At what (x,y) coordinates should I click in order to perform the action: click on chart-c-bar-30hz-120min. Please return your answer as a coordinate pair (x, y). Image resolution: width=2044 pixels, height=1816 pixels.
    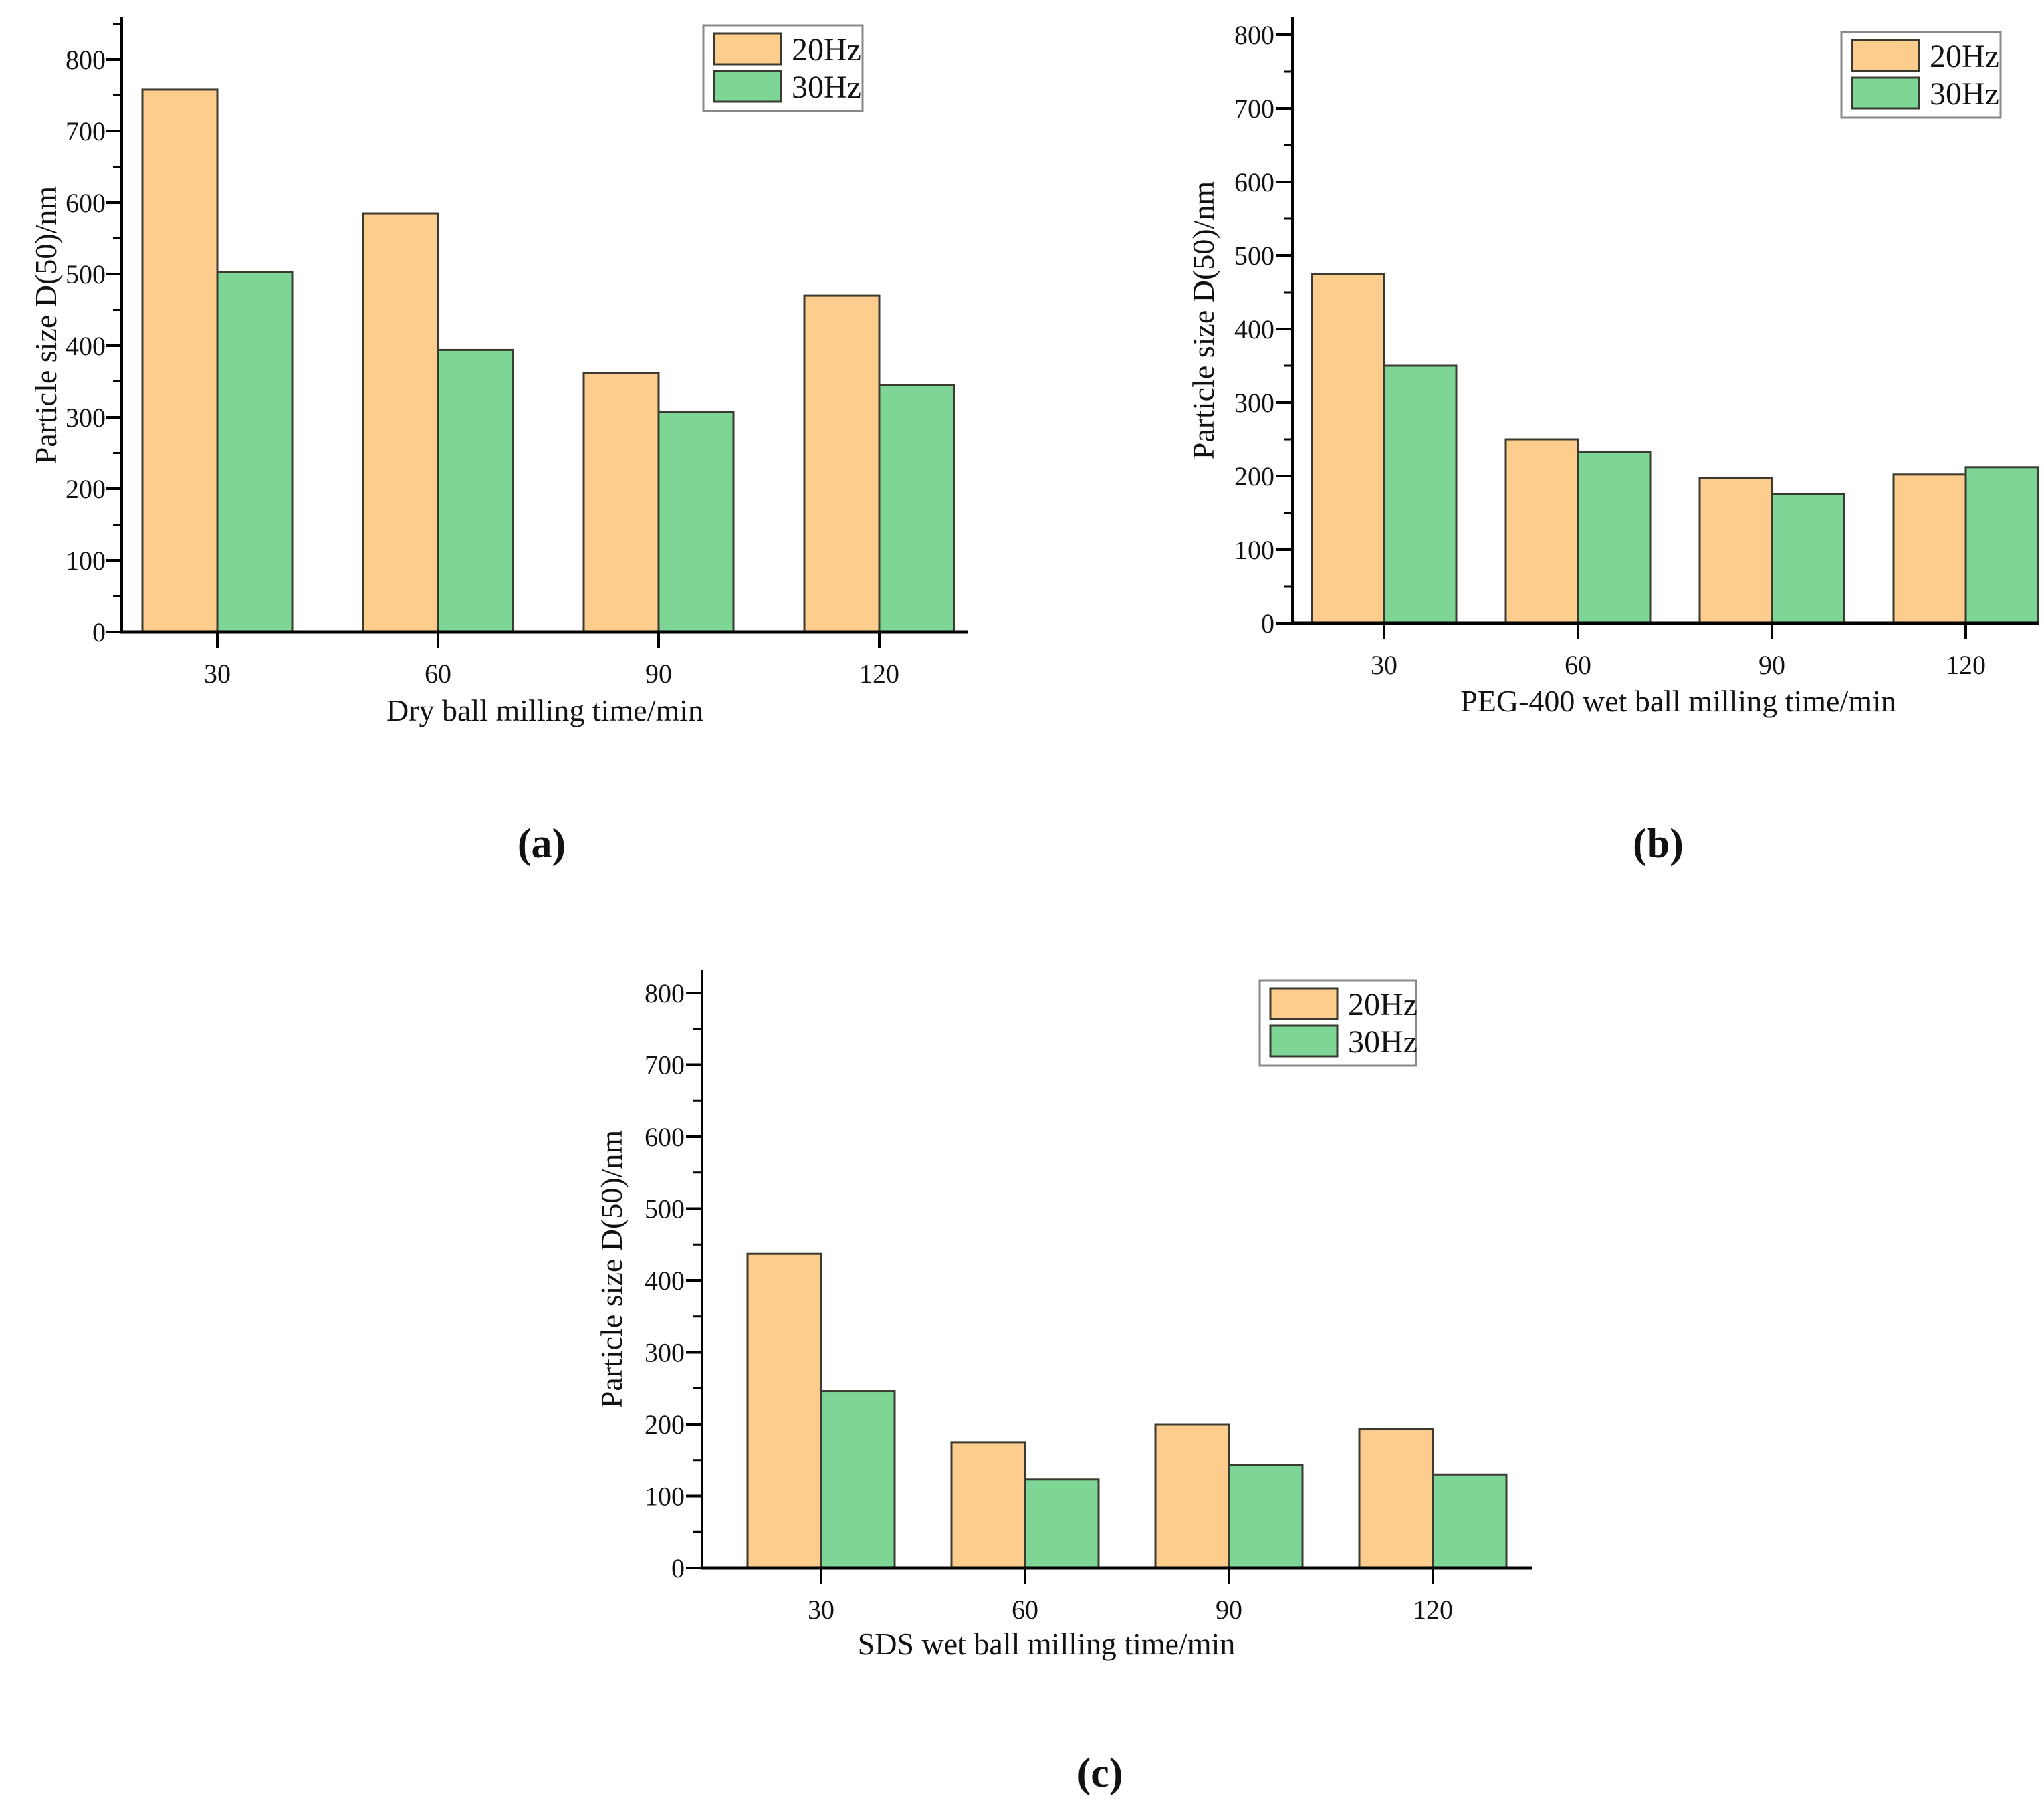
    Looking at the image, I should click on (1470, 1521).